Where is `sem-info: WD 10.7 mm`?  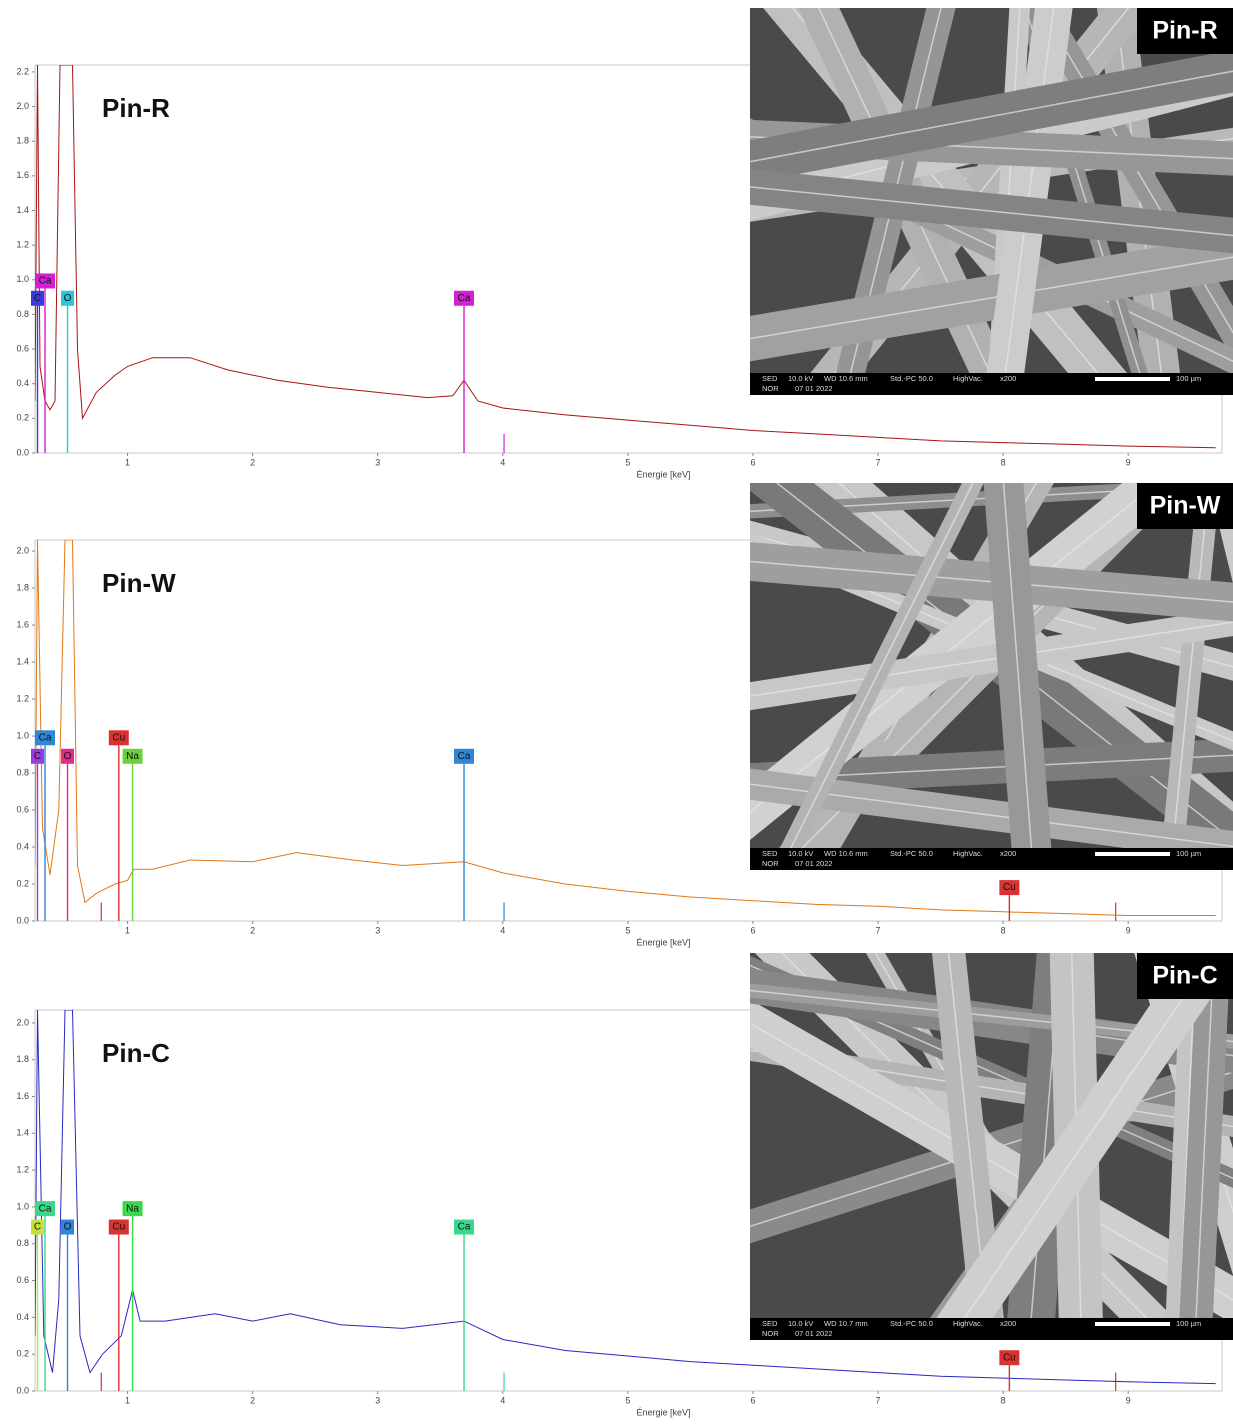
sem-info: WD 10.7 mm is located at coordinates (846, 1323).